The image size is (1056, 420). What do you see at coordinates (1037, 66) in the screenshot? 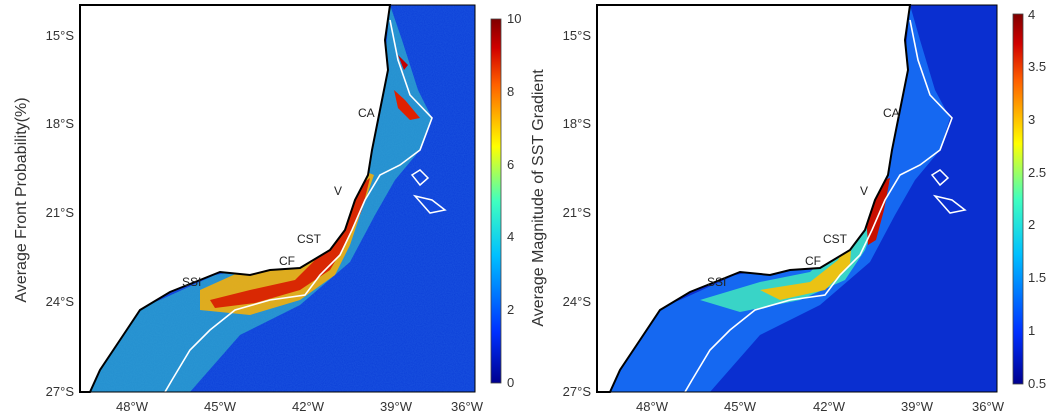
I see `colorbar-tick: 3.5` at bounding box center [1037, 66].